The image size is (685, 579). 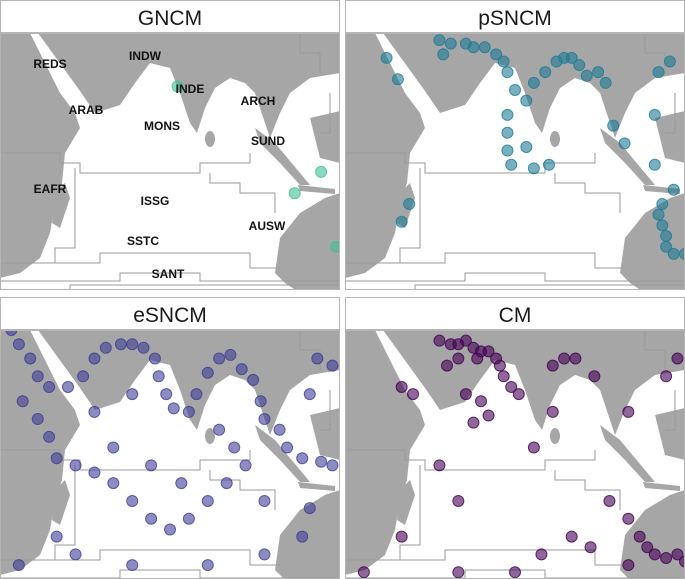 What do you see at coordinates (267, 226) in the screenshot?
I see `region-label: AUSW` at bounding box center [267, 226].